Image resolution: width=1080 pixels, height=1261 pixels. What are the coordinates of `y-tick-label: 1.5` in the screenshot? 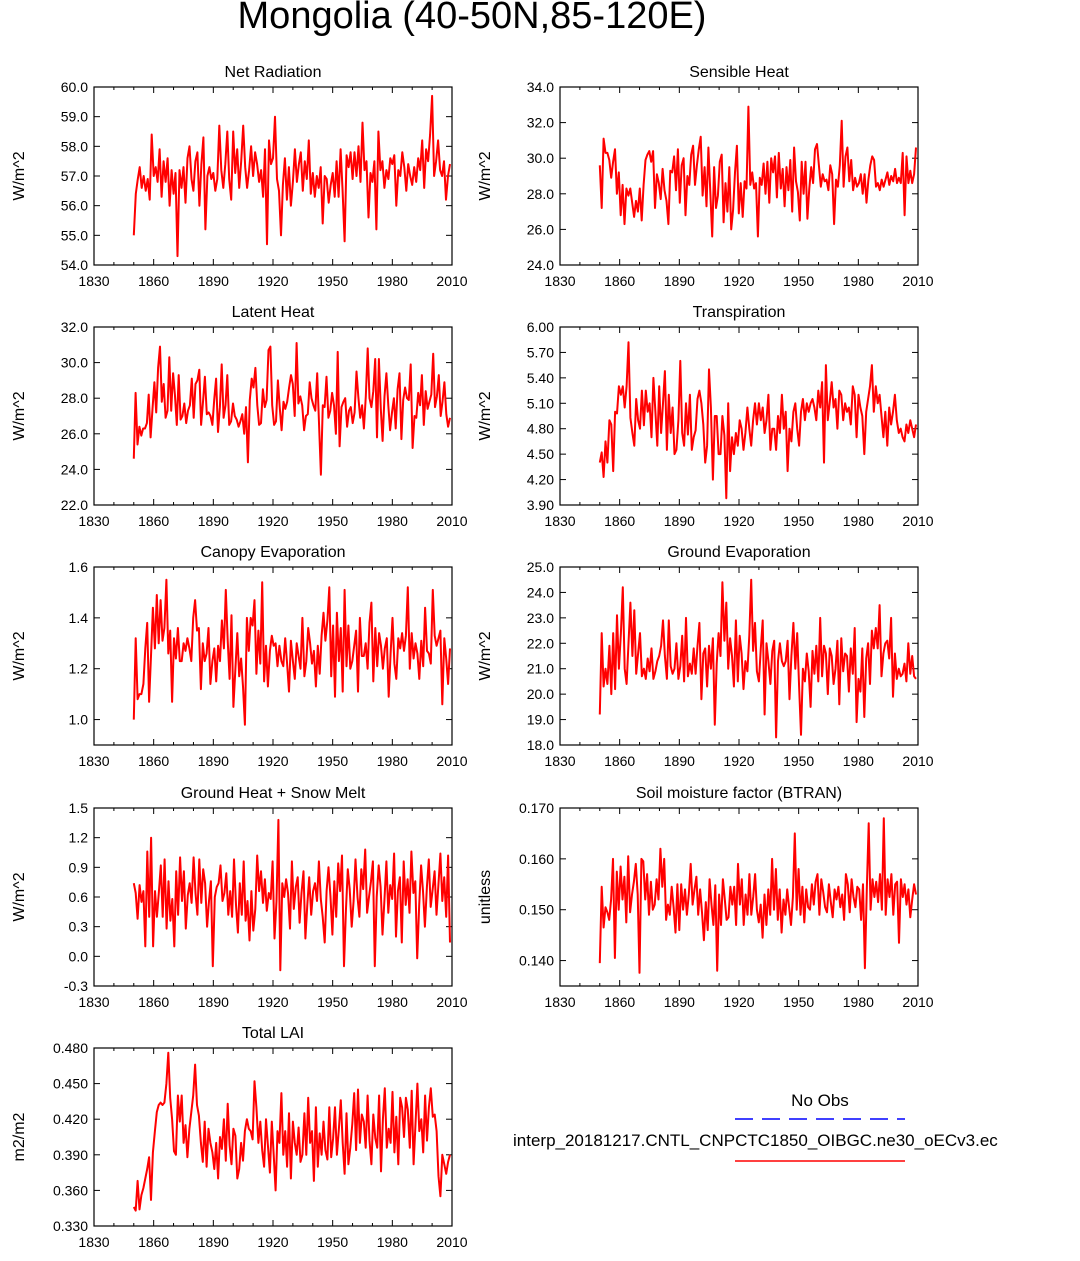 It's located at (79, 808).